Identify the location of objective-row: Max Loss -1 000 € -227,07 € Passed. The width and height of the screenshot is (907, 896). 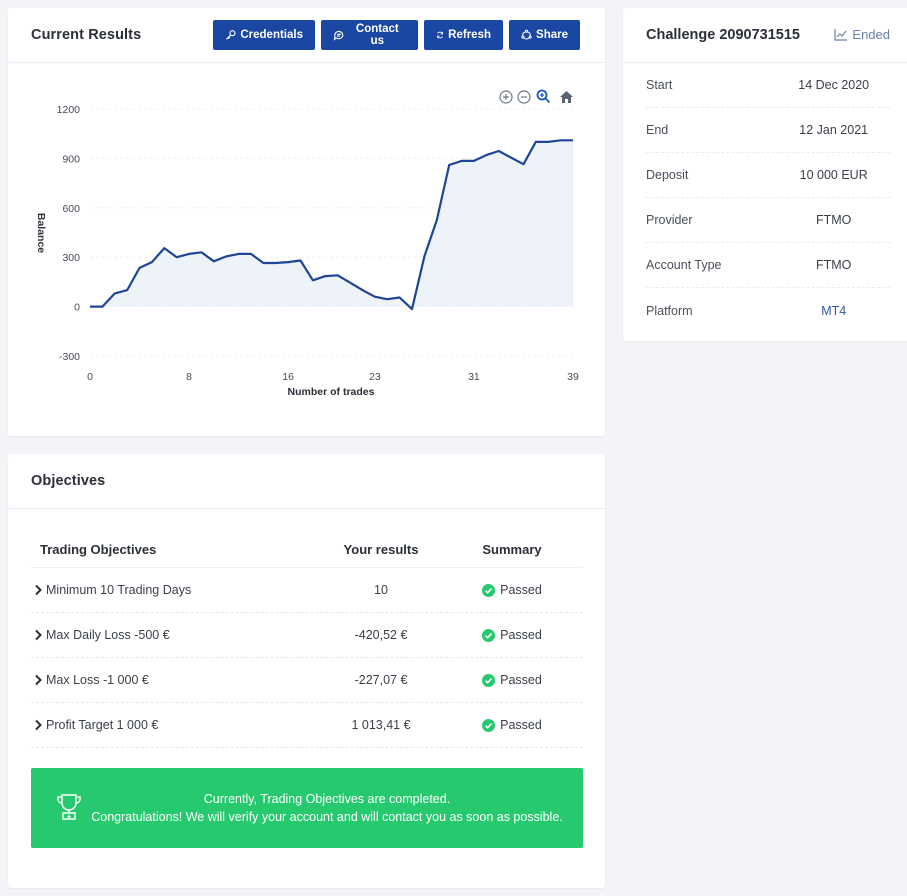
(307, 680).